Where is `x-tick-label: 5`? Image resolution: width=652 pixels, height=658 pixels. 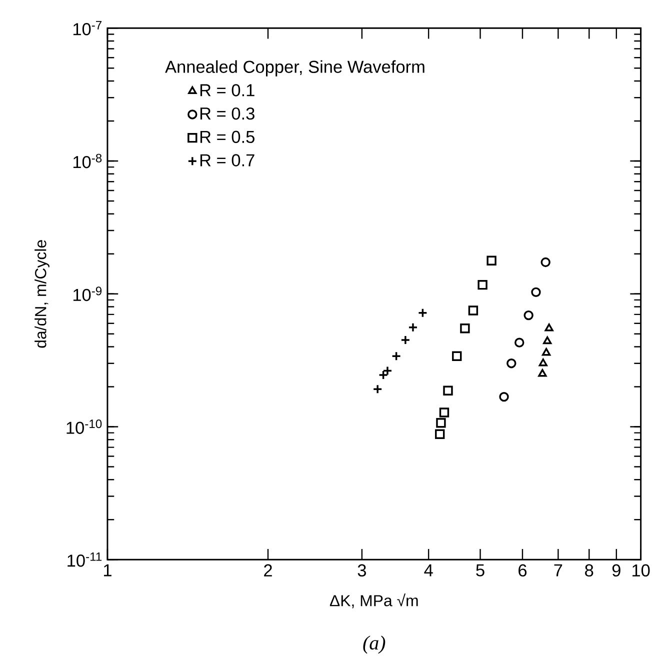 x-tick-label: 5 is located at coordinates (480, 570).